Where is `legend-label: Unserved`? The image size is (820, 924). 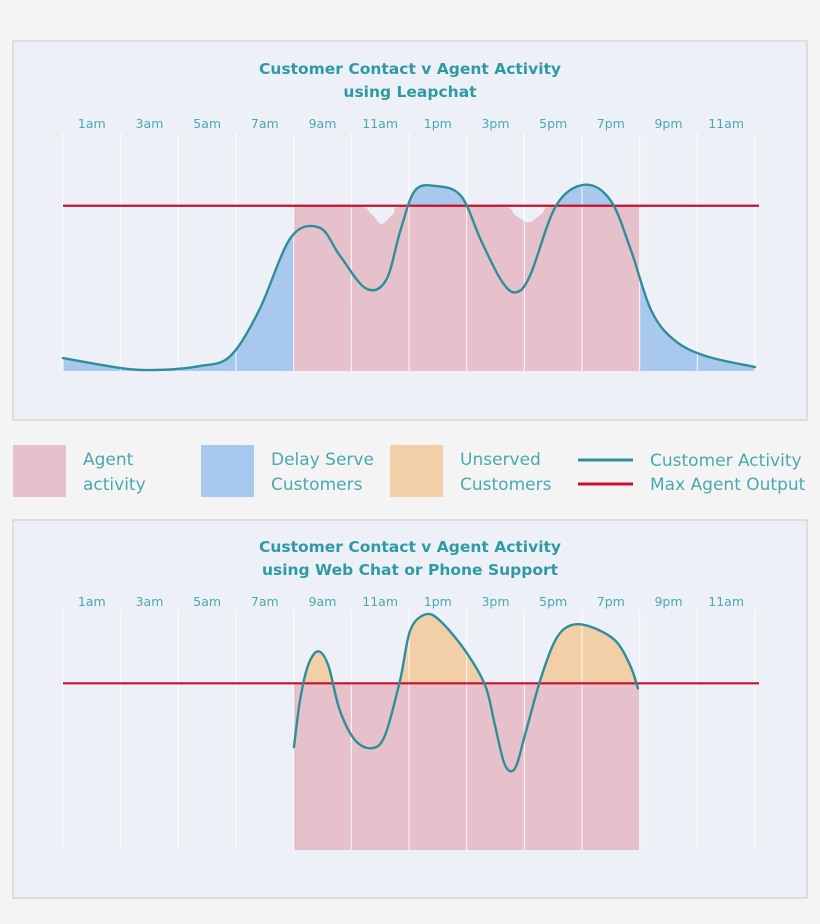
legend-label: Unserved is located at coordinates (500, 460).